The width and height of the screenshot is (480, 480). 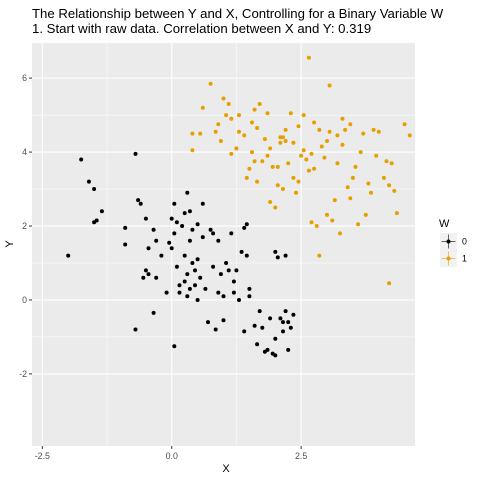 What do you see at coordinates (444, 224) in the screenshot?
I see `legend-title: W` at bounding box center [444, 224].